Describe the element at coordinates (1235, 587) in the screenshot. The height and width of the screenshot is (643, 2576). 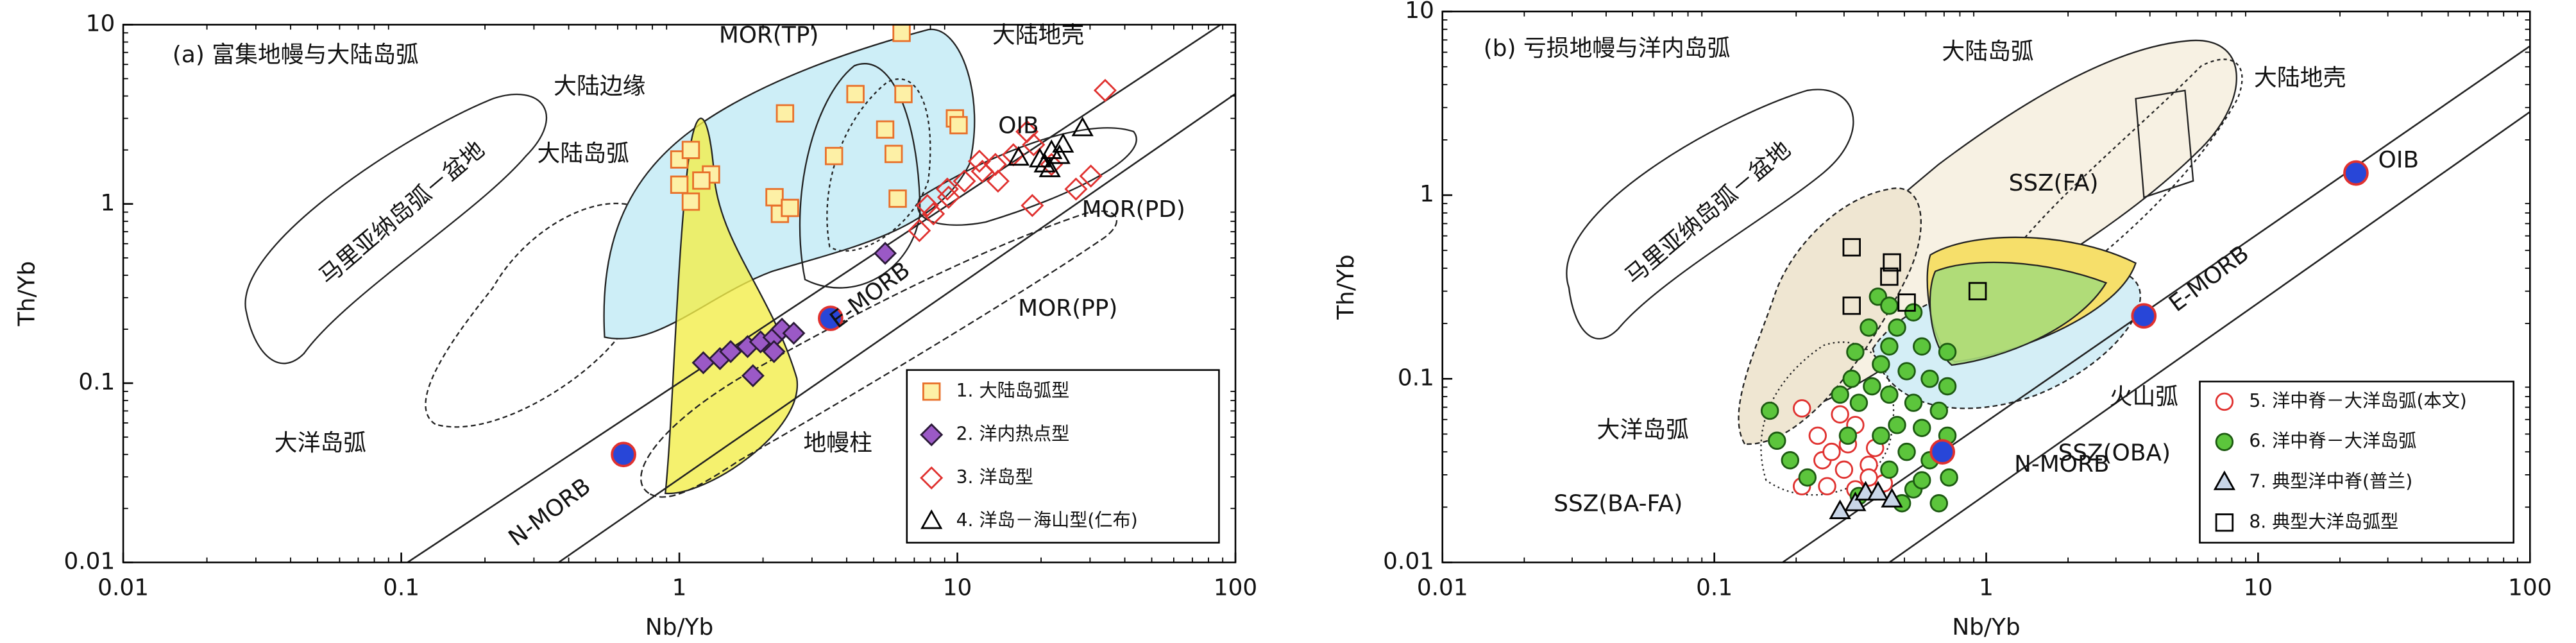
I see `x-tick-label: 100` at that location.